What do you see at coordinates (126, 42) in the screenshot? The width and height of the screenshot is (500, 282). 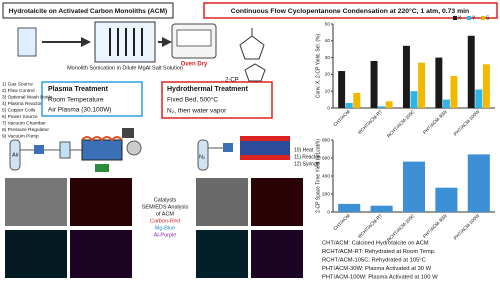 I see `monoliths` at bounding box center [126, 42].